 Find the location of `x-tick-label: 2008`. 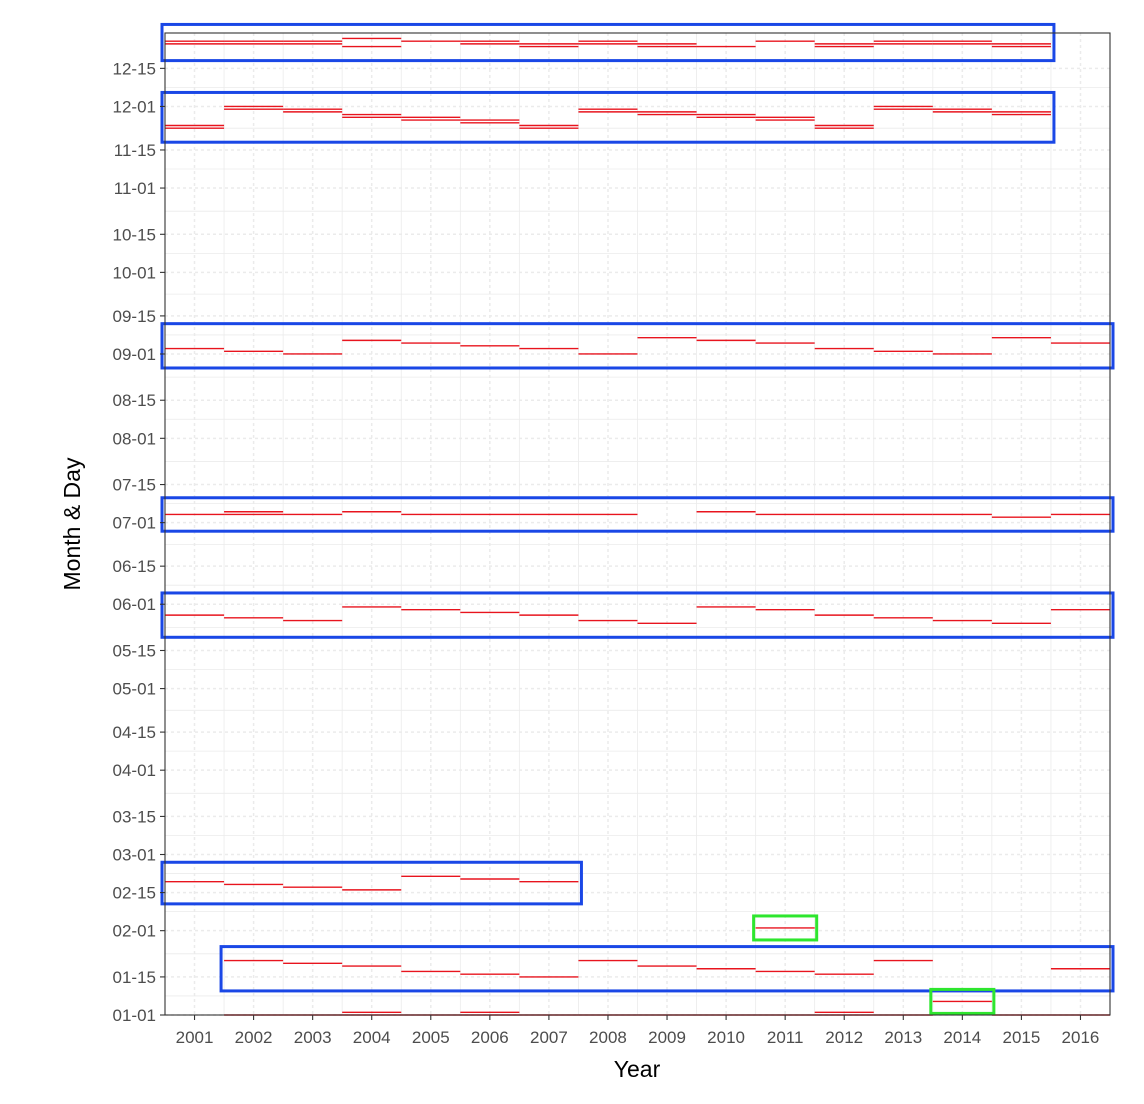

x-tick-label: 2008 is located at coordinates (608, 1037).